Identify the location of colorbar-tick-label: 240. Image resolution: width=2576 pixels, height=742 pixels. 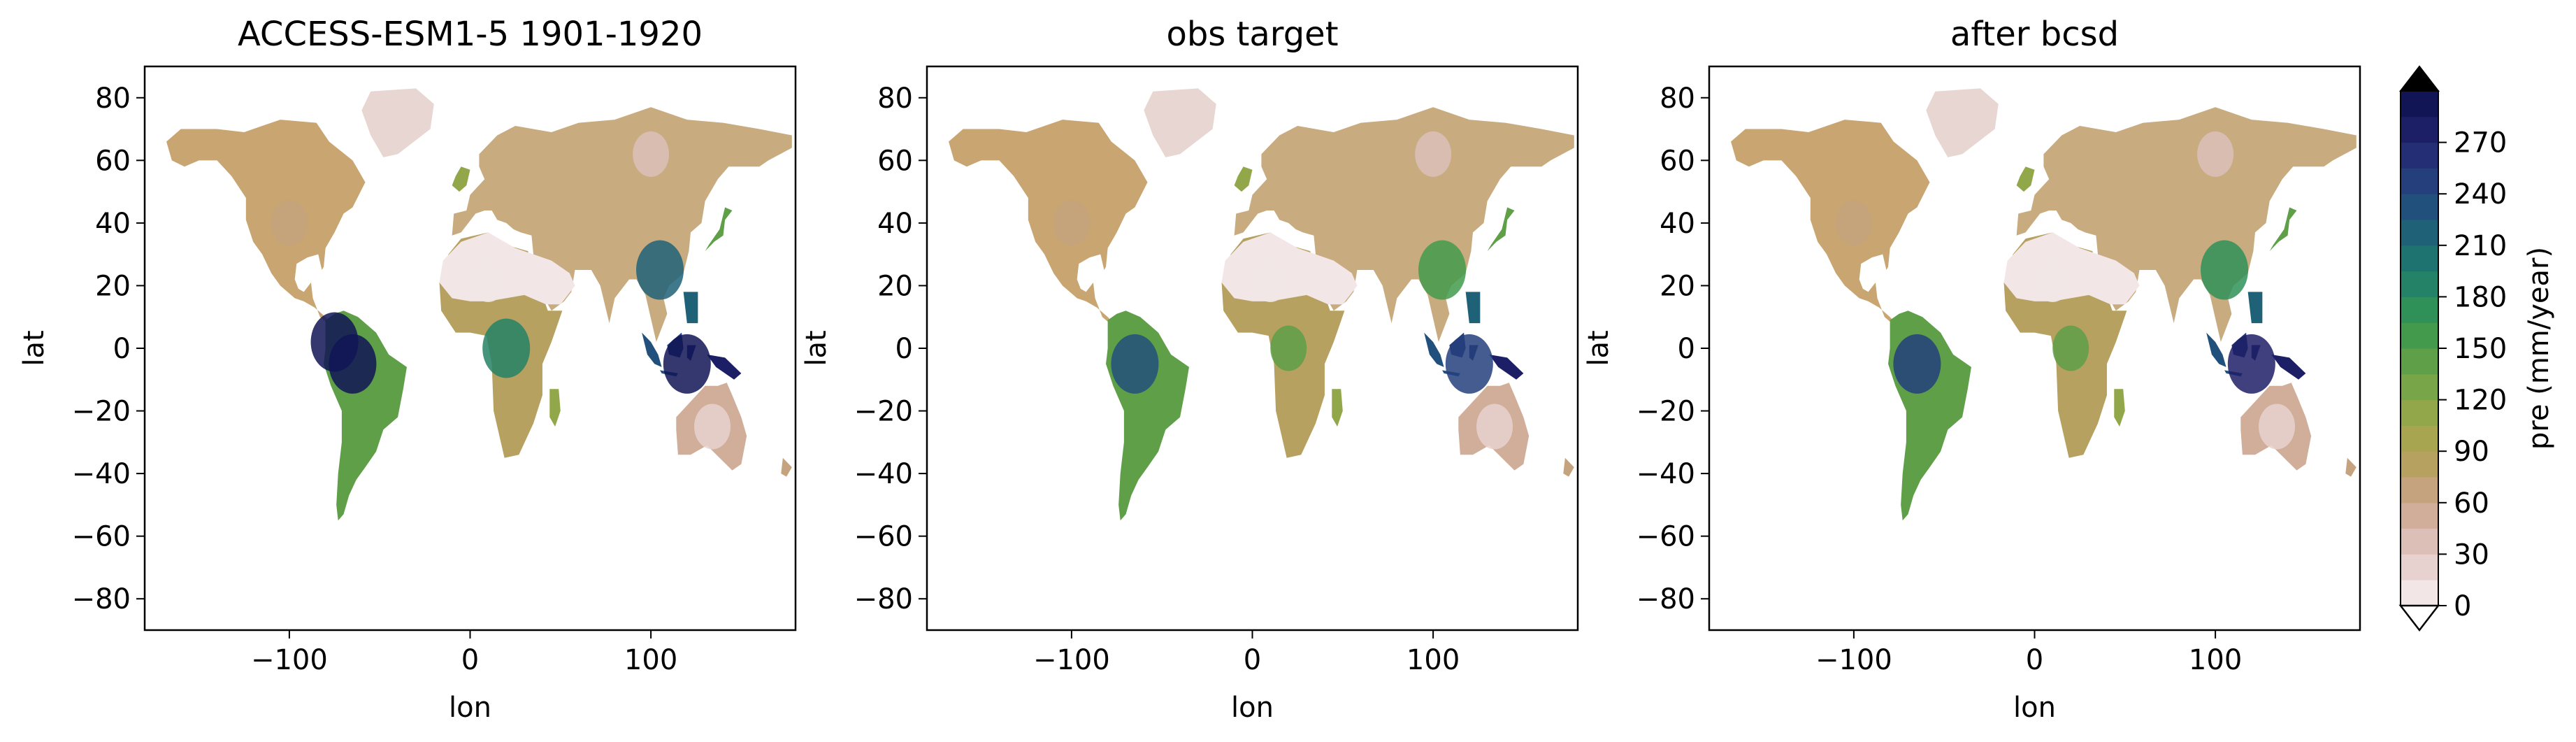
(2480, 195).